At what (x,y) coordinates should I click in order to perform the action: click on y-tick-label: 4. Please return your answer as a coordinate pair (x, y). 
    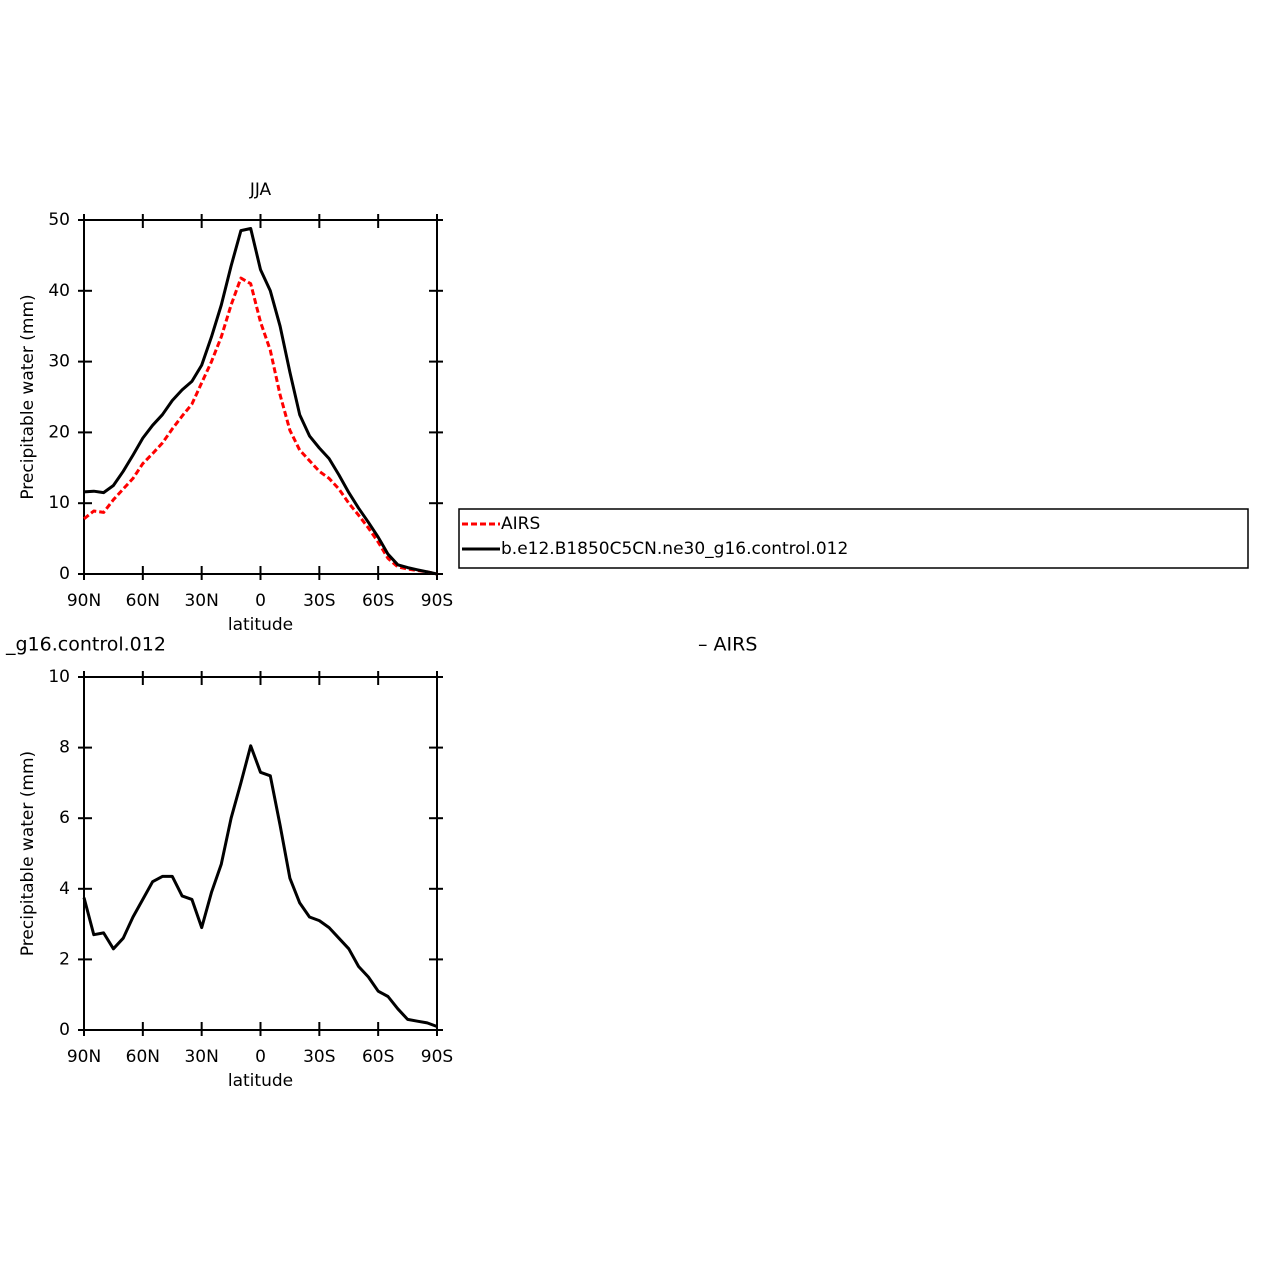
    Looking at the image, I should click on (64, 889).